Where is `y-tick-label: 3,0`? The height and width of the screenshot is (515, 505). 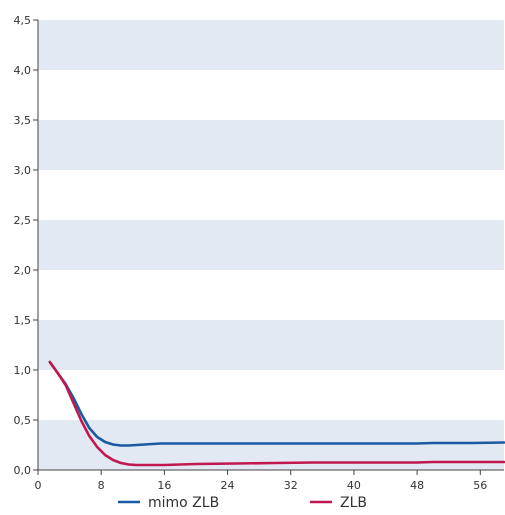
y-tick-label: 3,0 is located at coordinates (23, 170).